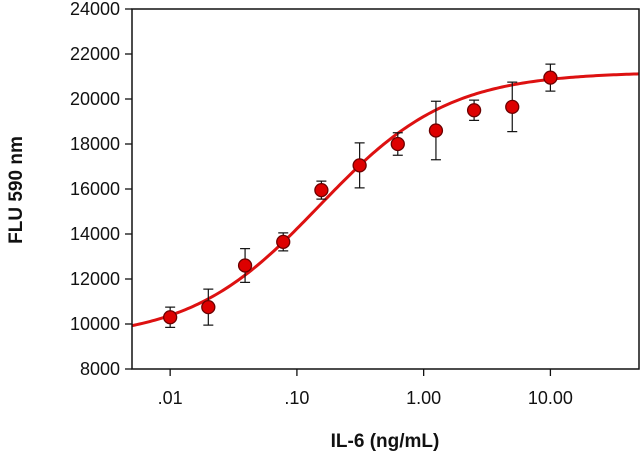 Image resolution: width=640 pixels, height=459 pixels. I want to click on x-tick-label: 1.00, so click(423, 398).